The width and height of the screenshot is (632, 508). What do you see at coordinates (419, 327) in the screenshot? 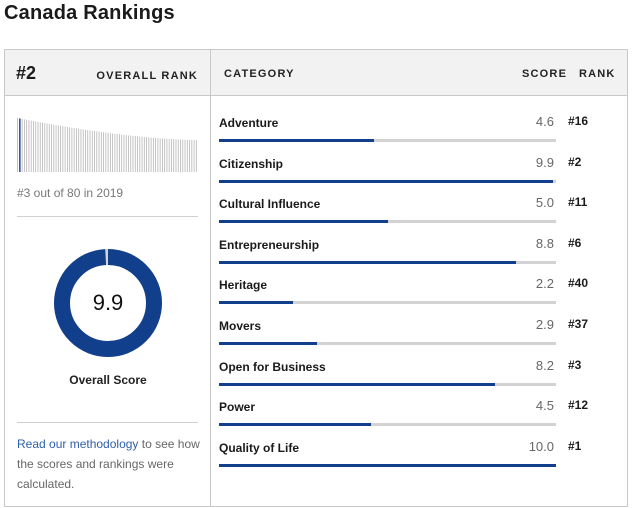
I see `category-row: Movers 2.9 #37` at bounding box center [419, 327].